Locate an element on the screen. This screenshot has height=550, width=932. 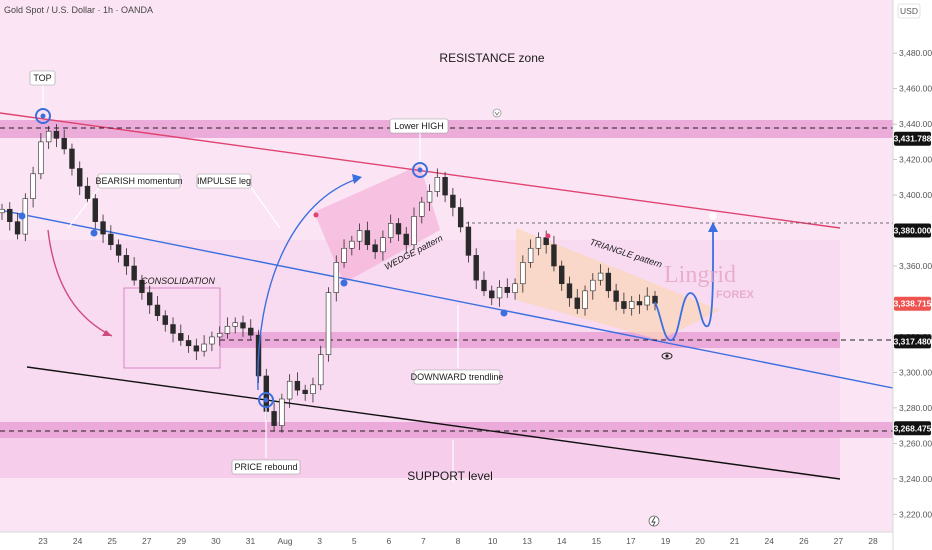
bearish-callout-box is located at coordinates (139, 181).